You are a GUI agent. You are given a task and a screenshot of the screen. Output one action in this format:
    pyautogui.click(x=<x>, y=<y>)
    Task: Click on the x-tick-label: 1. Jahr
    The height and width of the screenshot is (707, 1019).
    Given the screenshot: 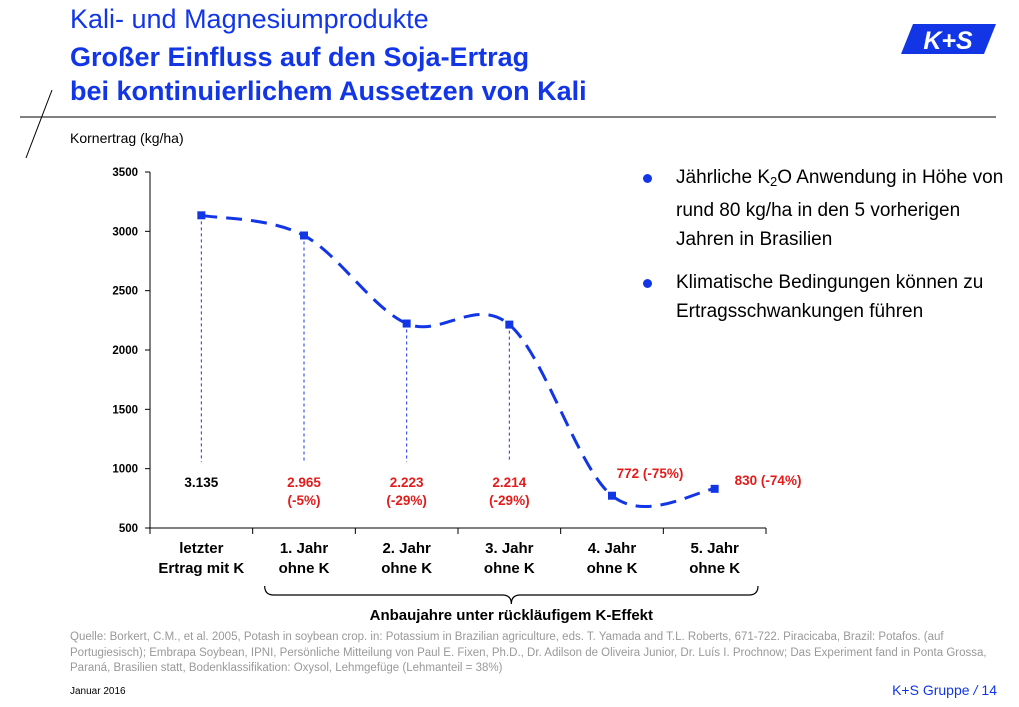 What is the action you would take?
    pyautogui.click(x=304, y=548)
    